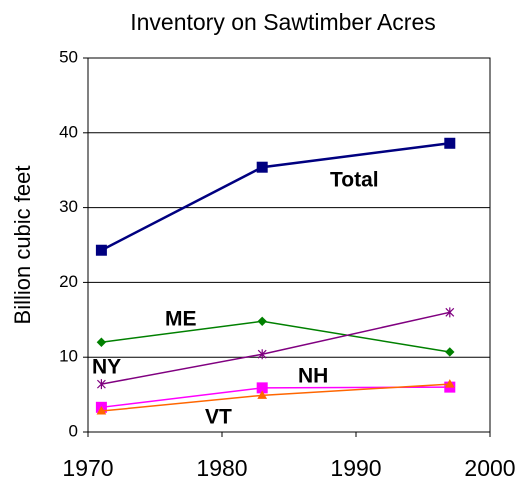 The height and width of the screenshot is (489, 523). Describe the element at coordinates (106, 367) in the screenshot. I see `series-label: NY` at that location.